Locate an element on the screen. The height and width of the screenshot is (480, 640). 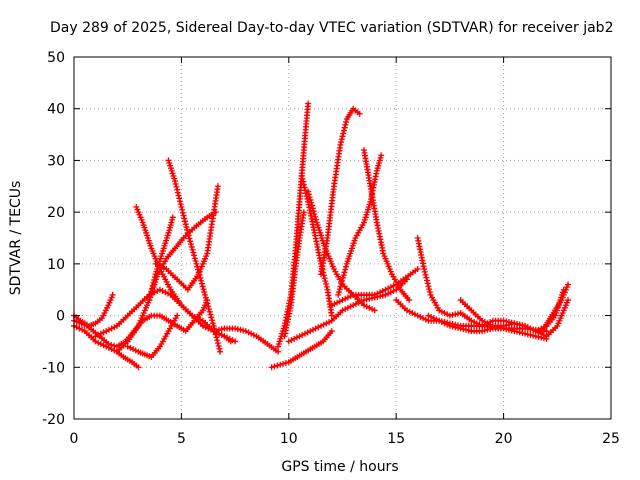
y-tick-label: 30 is located at coordinates (56, 161).